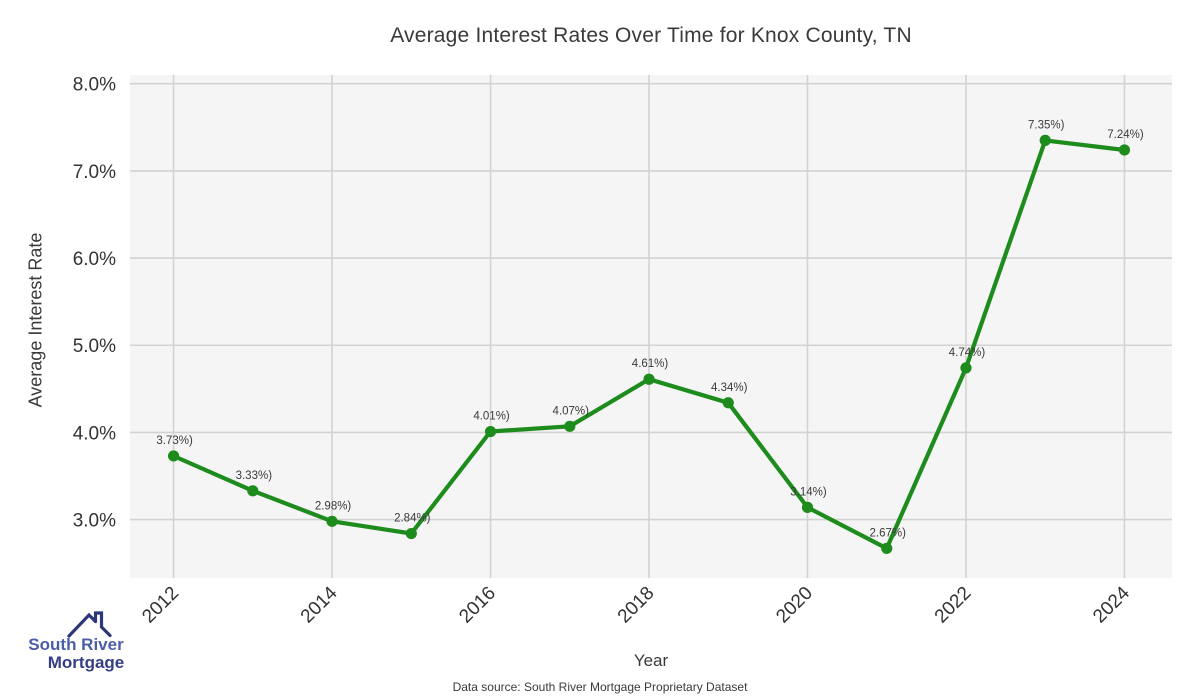 The height and width of the screenshot is (700, 1200). I want to click on data-point-label: 7.24%), so click(1125, 135).